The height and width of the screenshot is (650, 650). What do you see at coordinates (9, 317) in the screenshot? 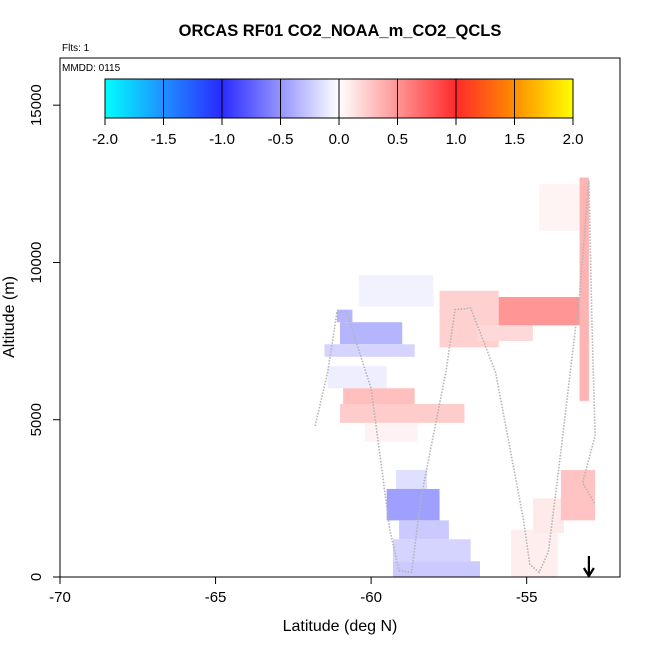
I see `y-axis-label: Altitude (m)` at bounding box center [9, 317].